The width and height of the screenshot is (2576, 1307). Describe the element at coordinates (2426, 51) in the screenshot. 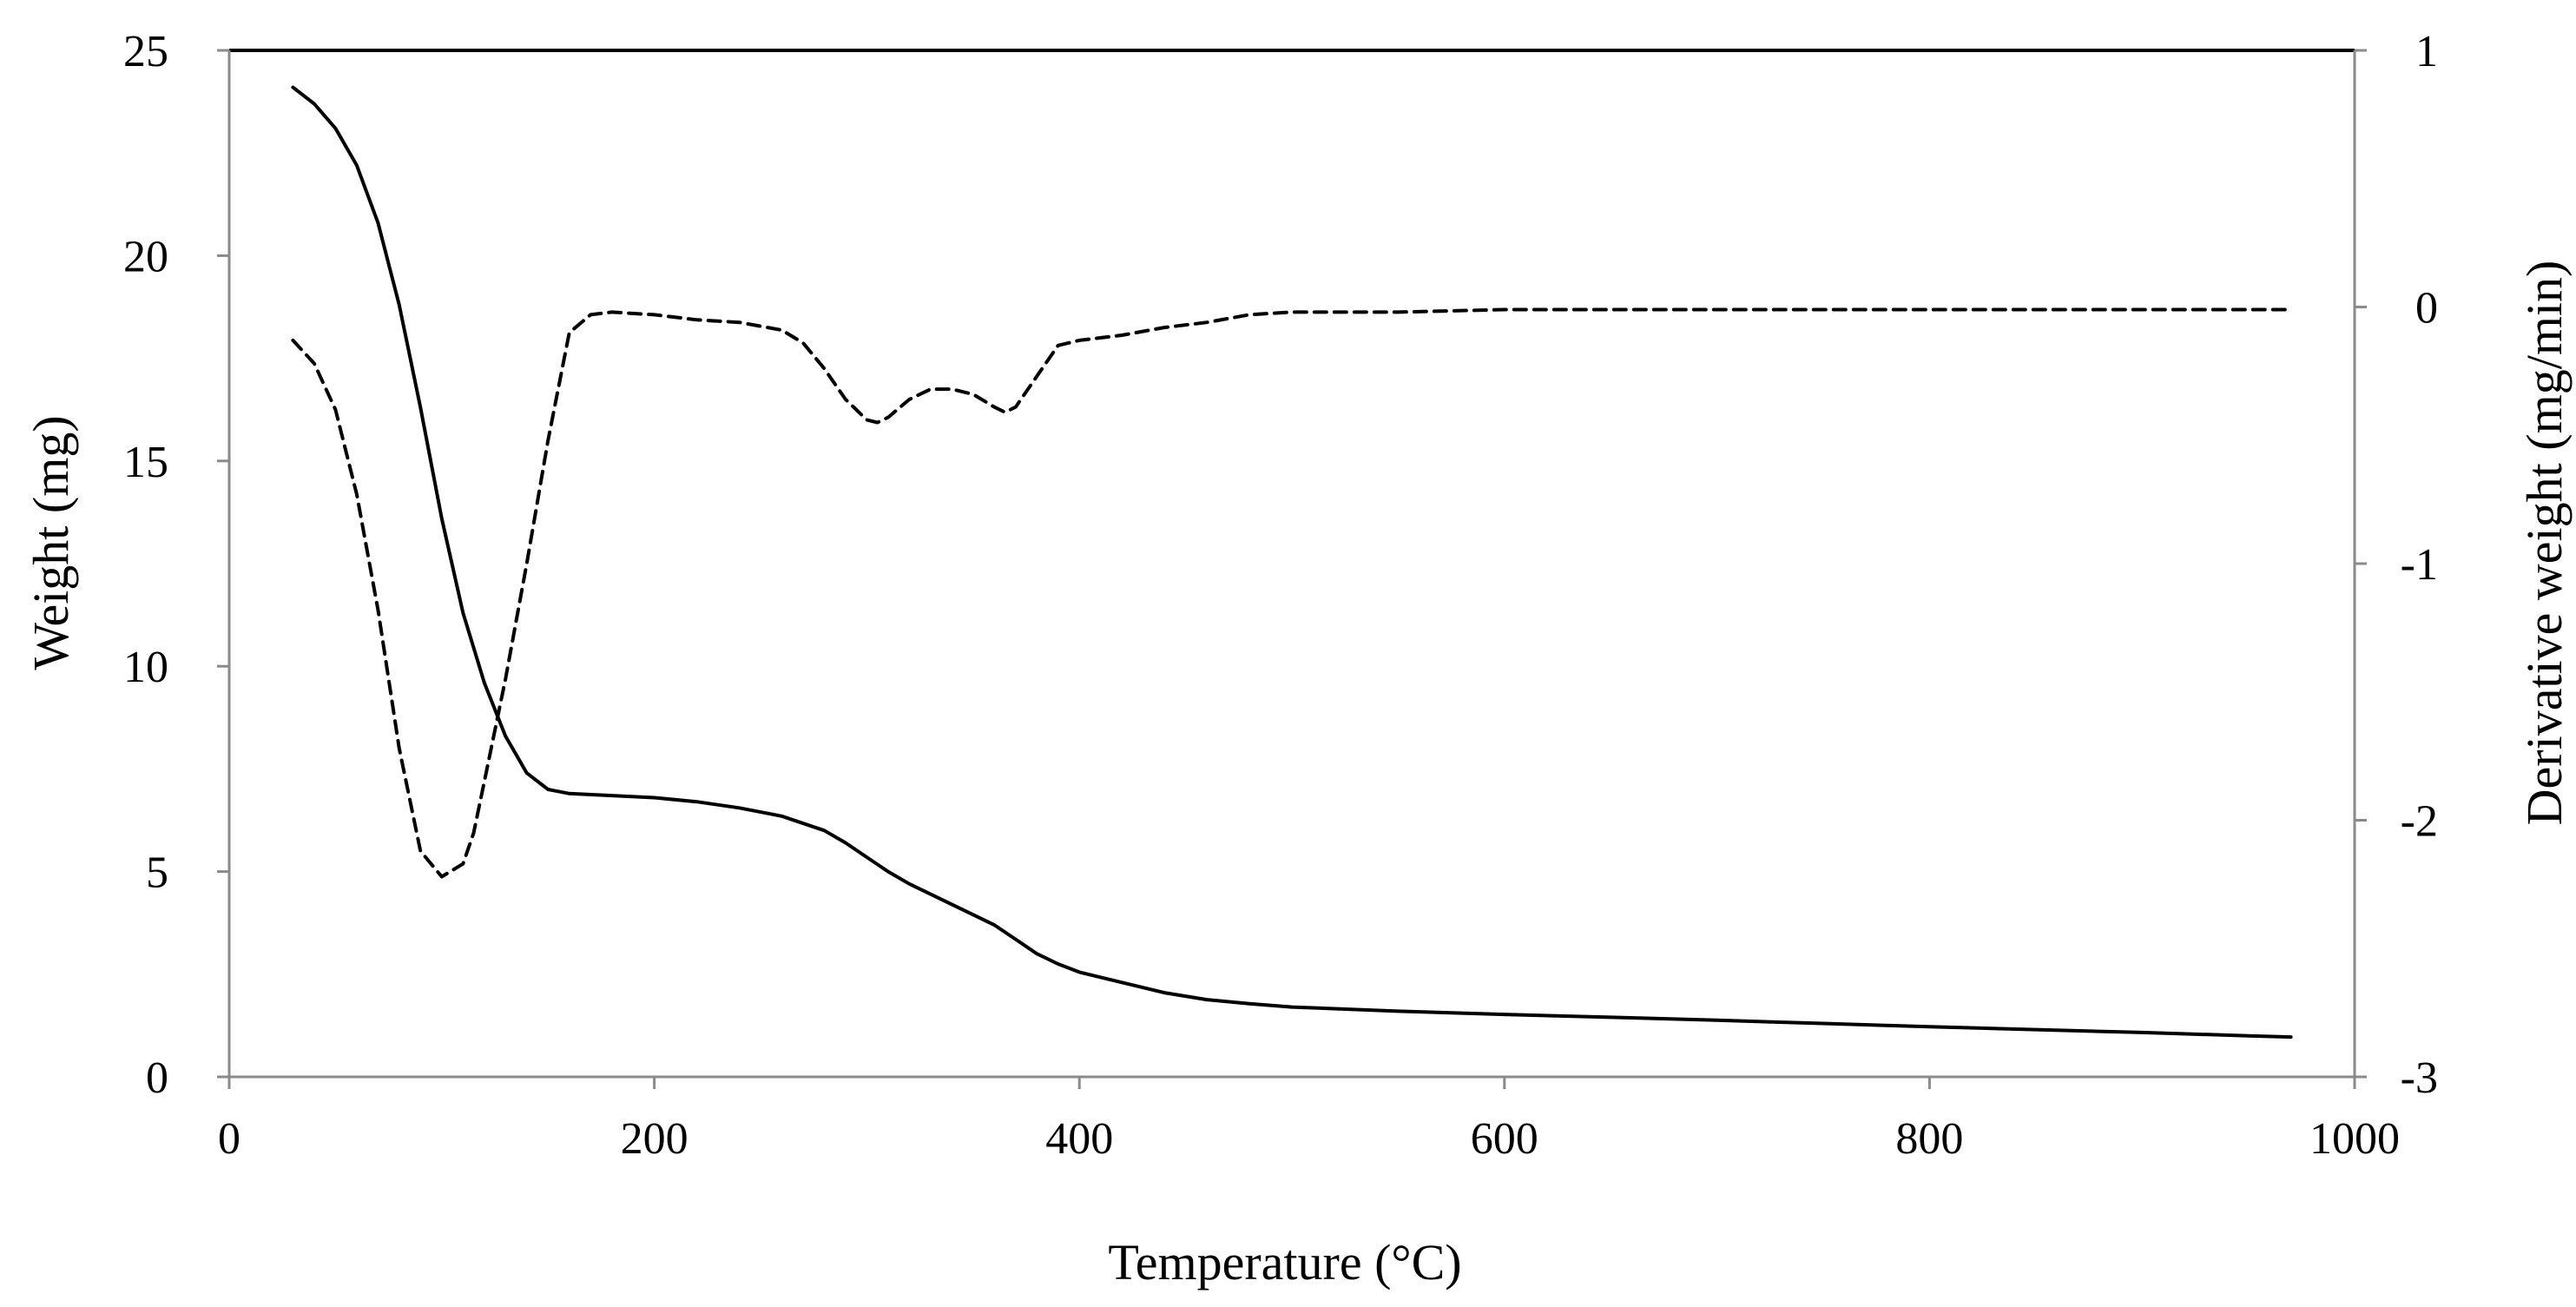

I see `y2-tick-label: 1` at that location.